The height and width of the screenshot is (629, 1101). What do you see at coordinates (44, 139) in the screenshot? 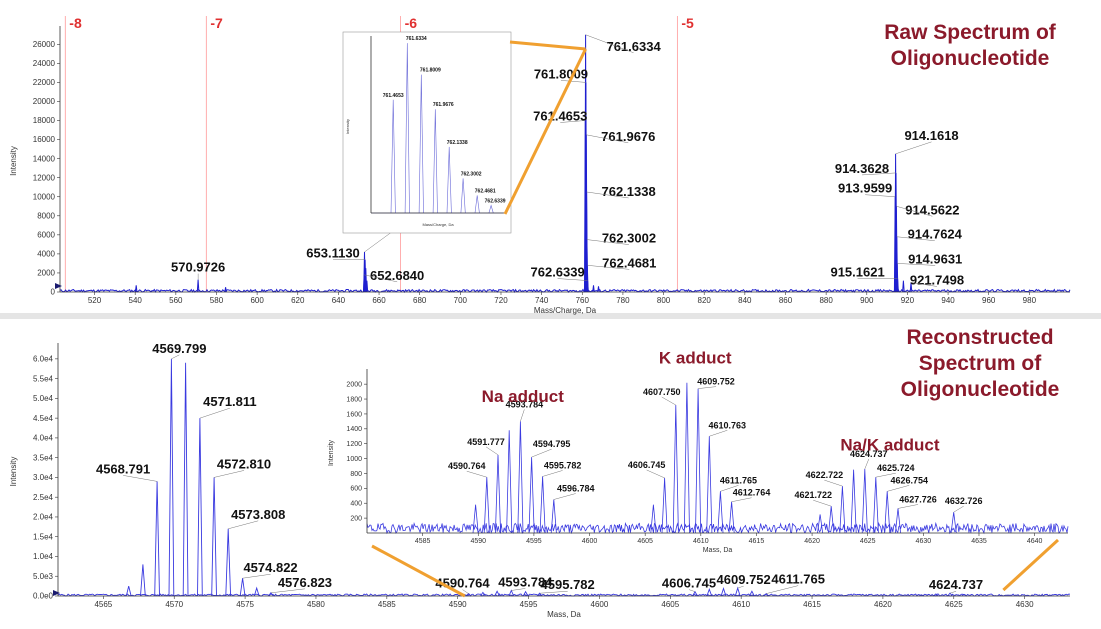
I see `y-tick-label: 16000` at bounding box center [44, 139].